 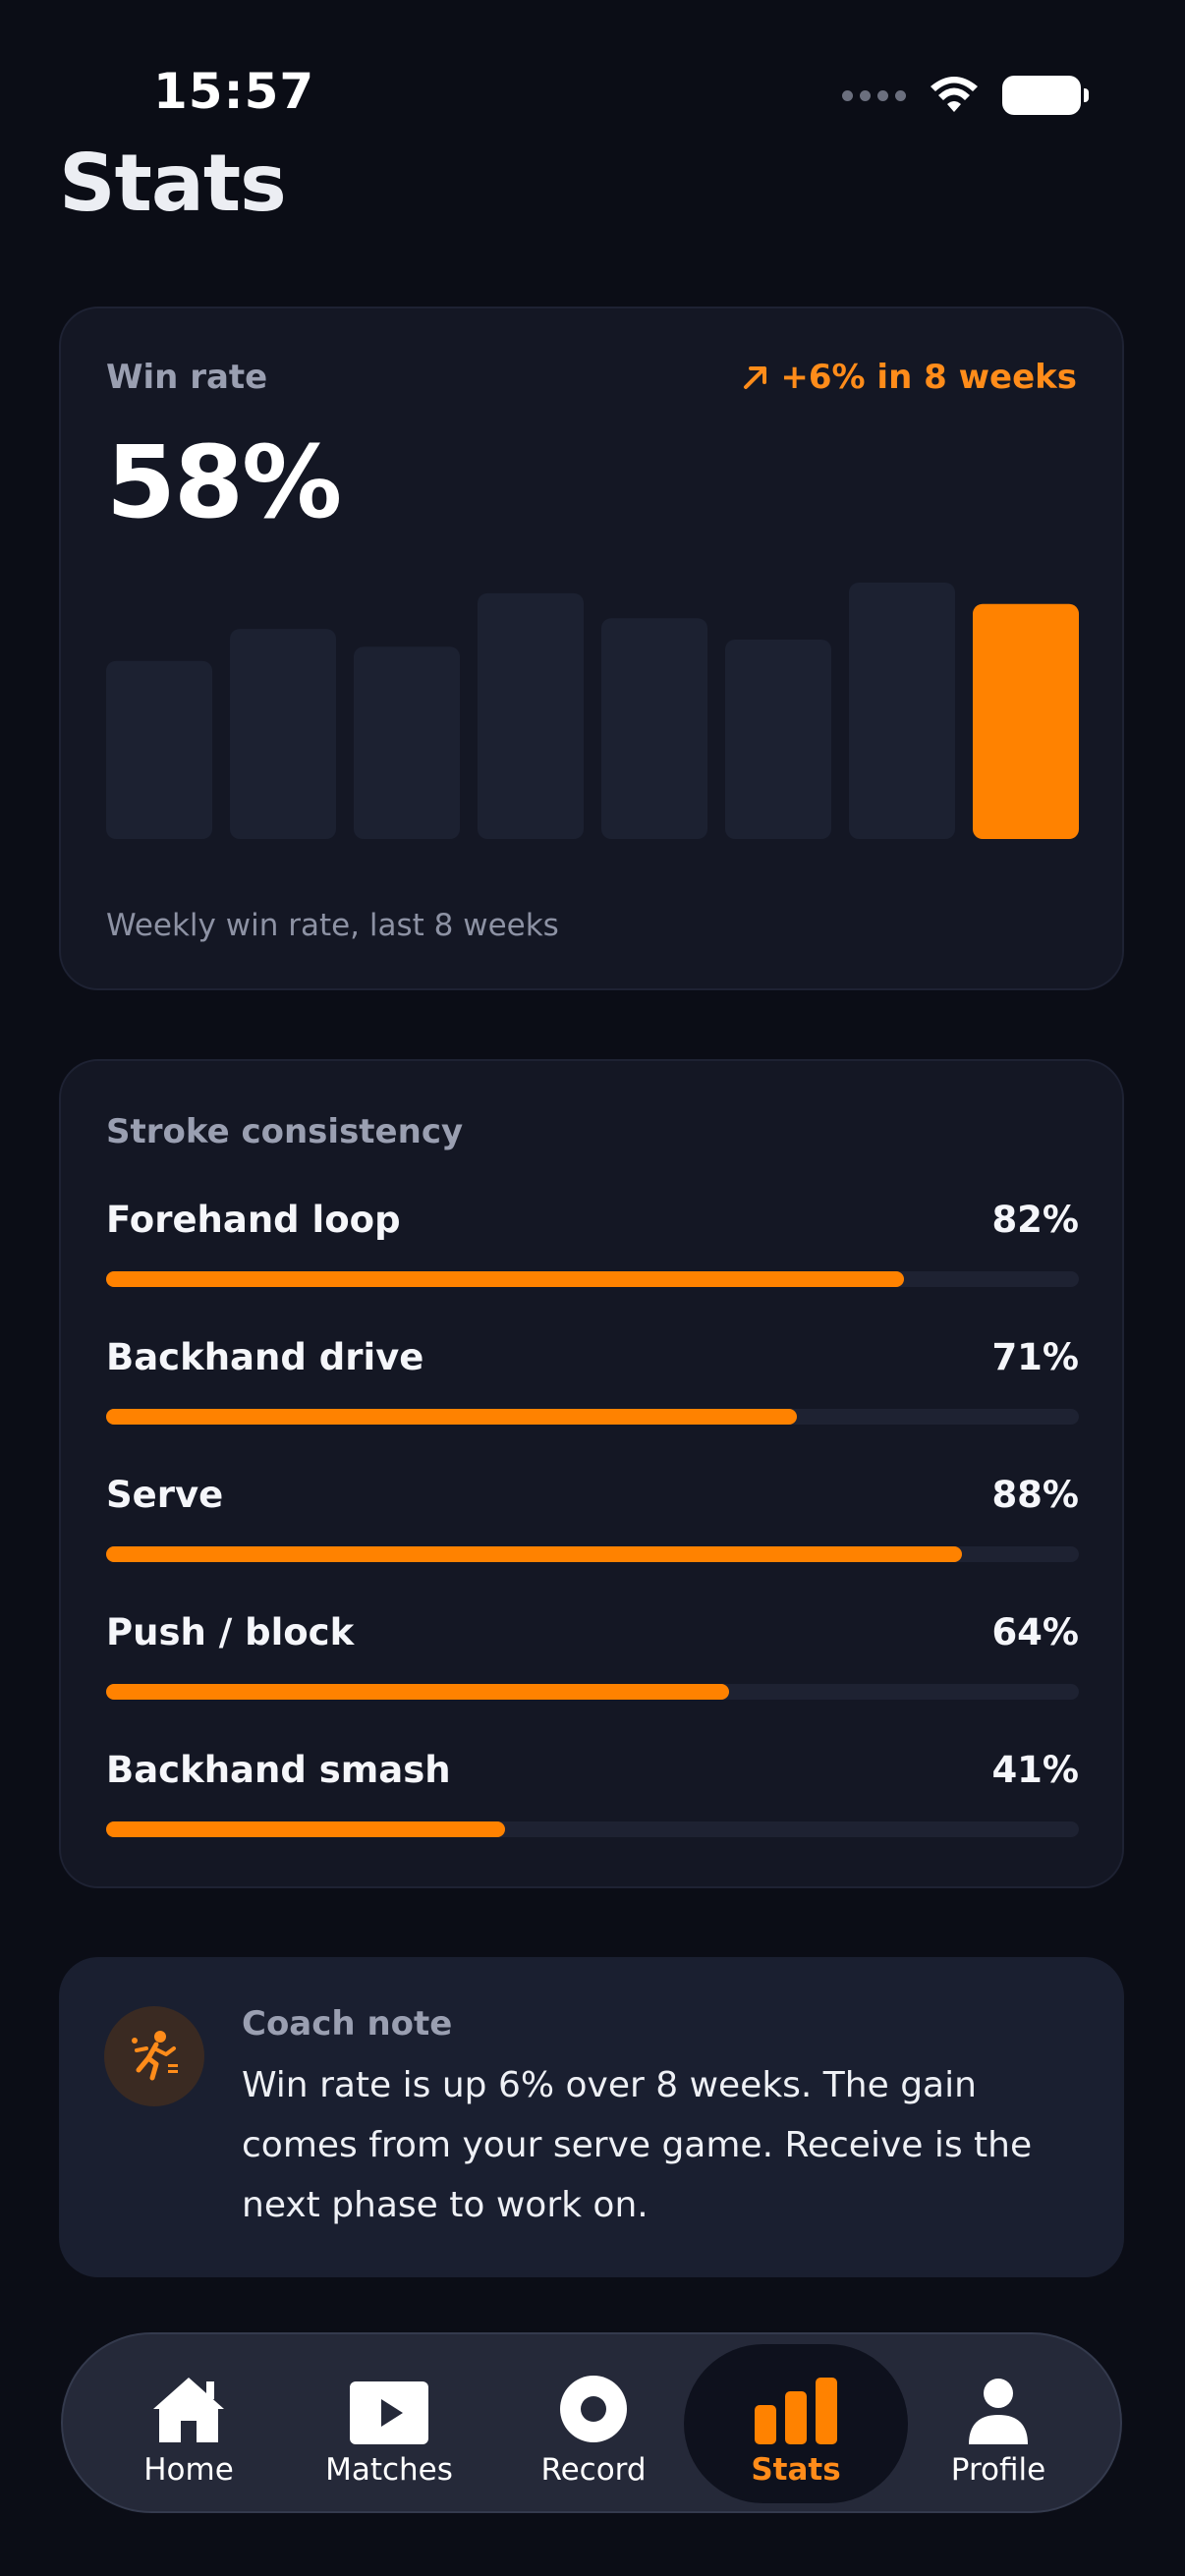 What do you see at coordinates (929, 377) in the screenshot?
I see `trend-text: +6% in 8 weeks` at bounding box center [929, 377].